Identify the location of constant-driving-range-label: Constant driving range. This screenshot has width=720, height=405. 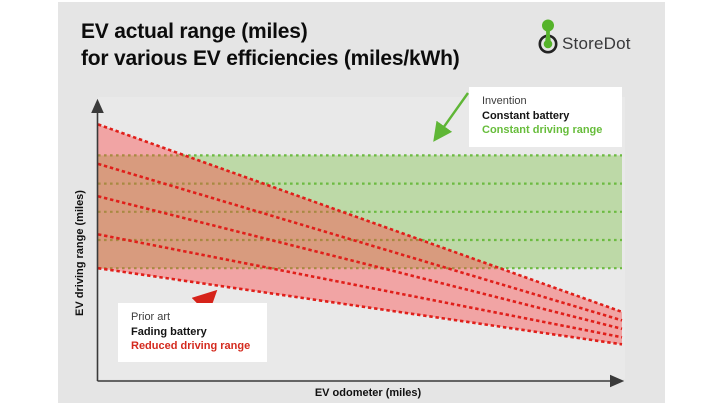
(542, 130).